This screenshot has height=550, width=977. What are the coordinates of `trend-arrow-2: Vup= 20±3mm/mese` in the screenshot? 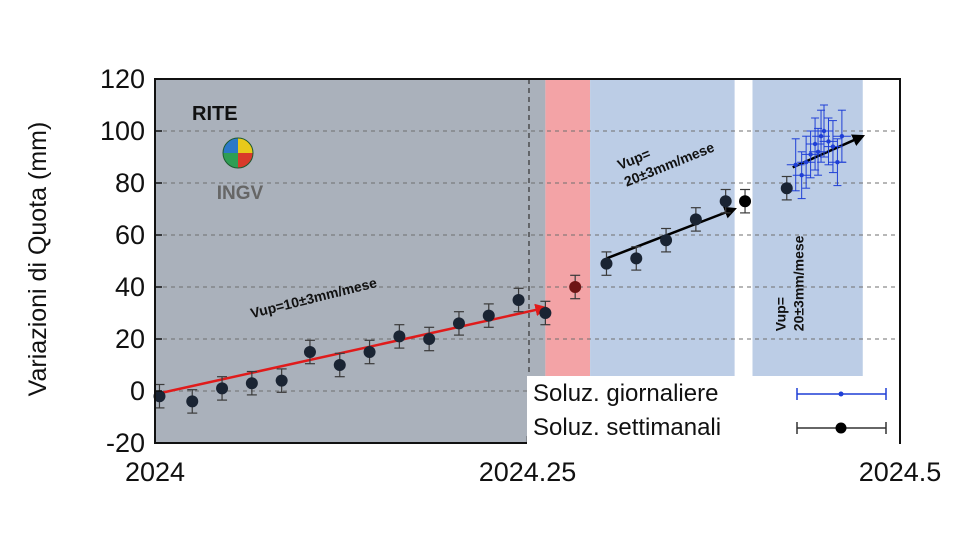 It's located at (819, 232).